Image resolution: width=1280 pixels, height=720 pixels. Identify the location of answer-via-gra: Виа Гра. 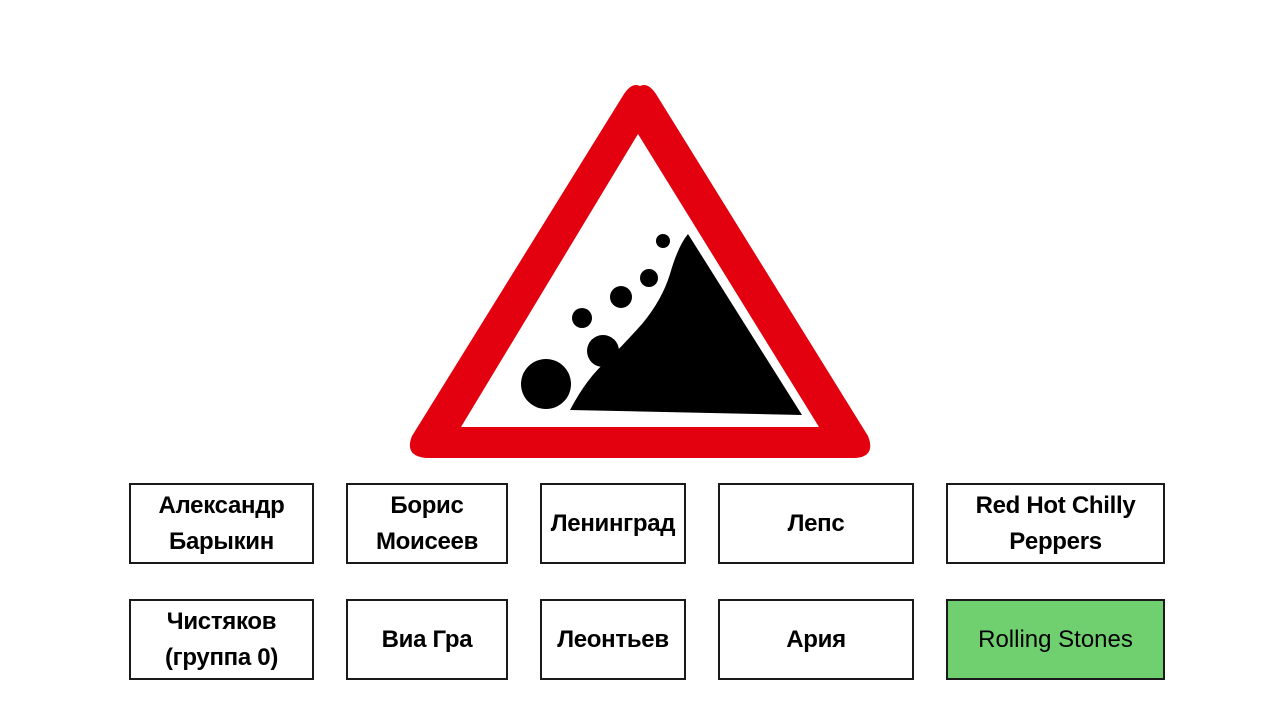
(427, 639).